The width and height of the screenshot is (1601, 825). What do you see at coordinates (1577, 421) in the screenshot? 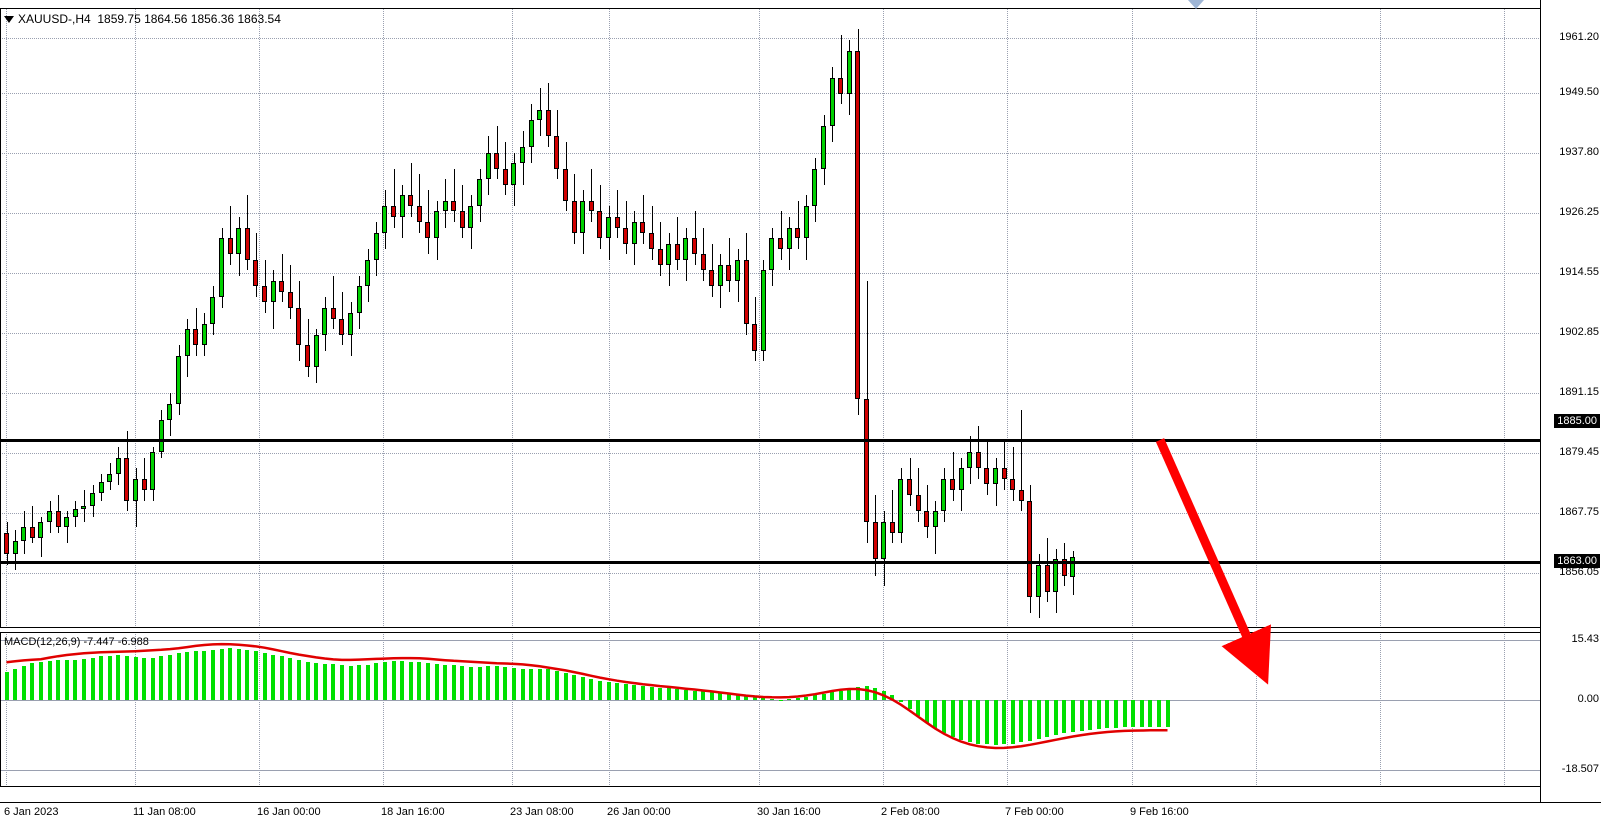
I see `price-level-badge: 1885.00` at bounding box center [1577, 421].